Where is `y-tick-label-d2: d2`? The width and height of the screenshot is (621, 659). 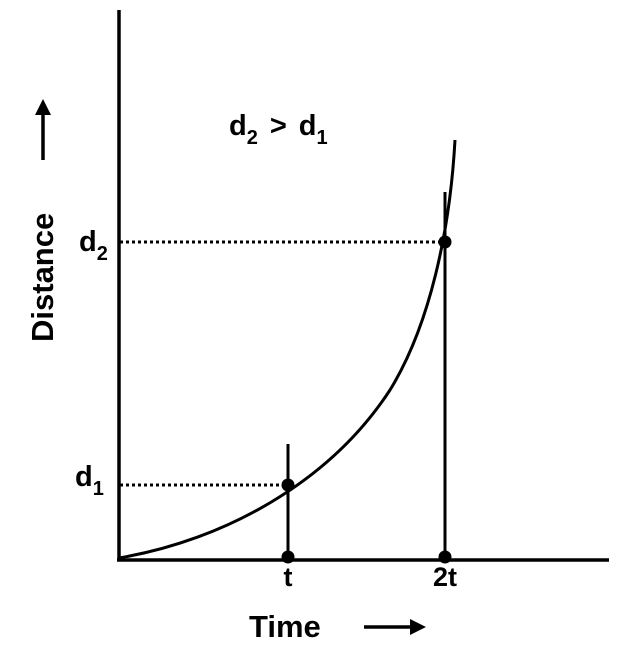 y-tick-label-d2: d2 is located at coordinates (93, 245).